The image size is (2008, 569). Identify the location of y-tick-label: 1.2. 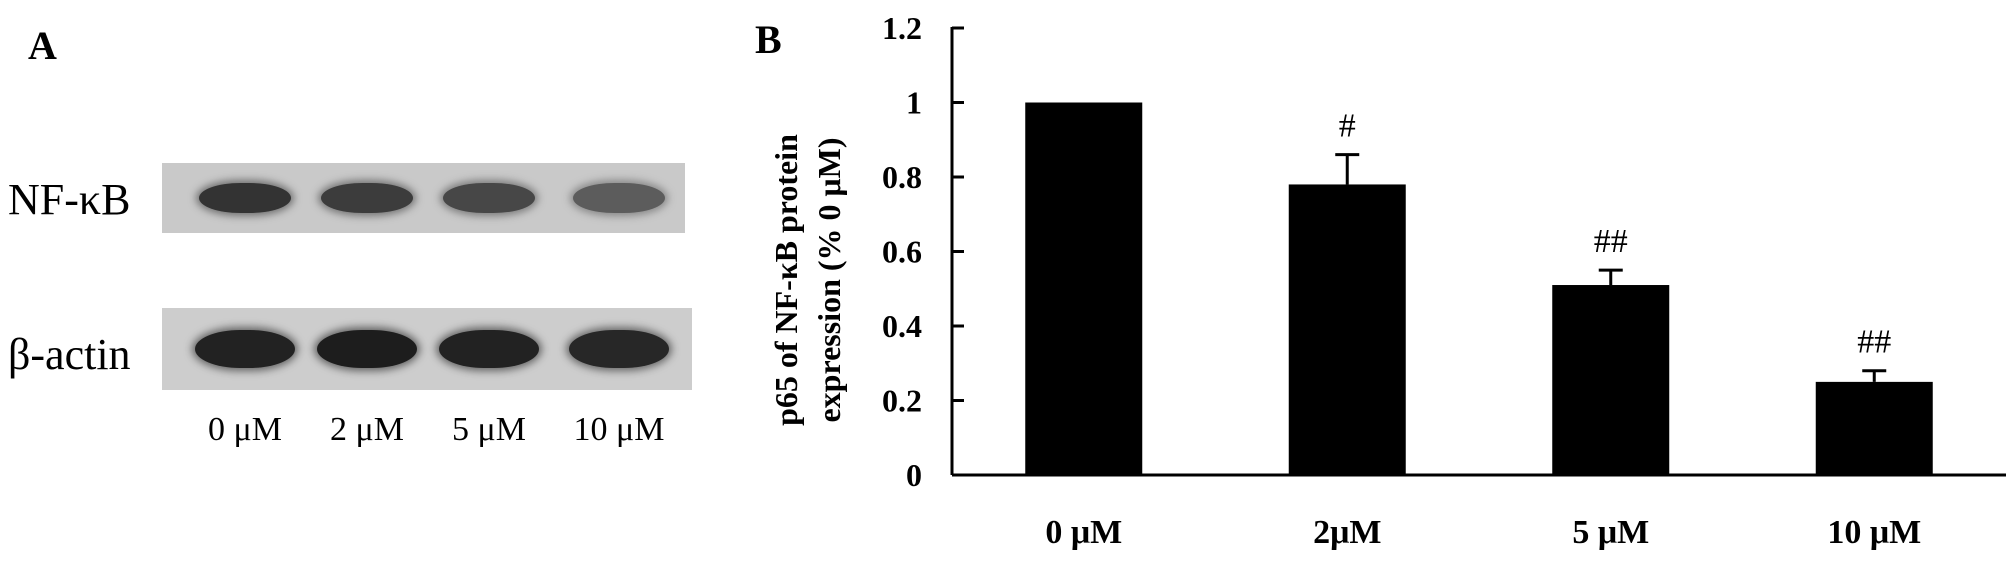
(902, 28).